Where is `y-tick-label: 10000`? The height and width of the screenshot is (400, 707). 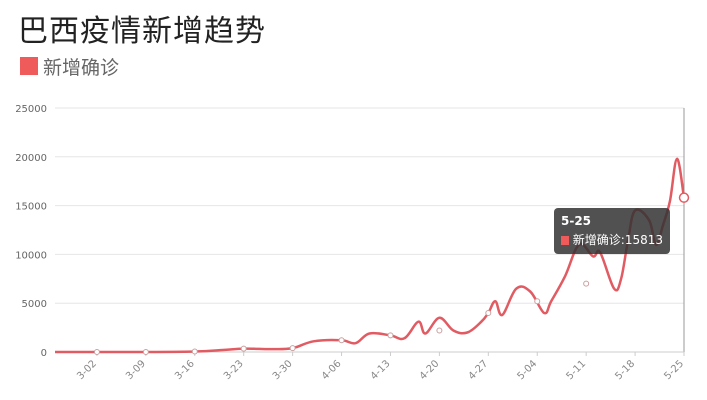
y-tick-label: 10000 is located at coordinates (31, 255).